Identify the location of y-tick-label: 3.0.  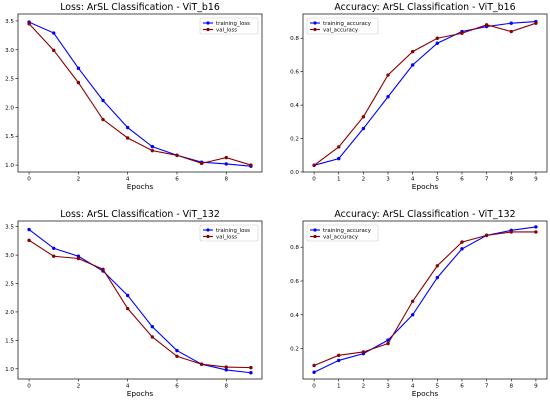
(9, 51).